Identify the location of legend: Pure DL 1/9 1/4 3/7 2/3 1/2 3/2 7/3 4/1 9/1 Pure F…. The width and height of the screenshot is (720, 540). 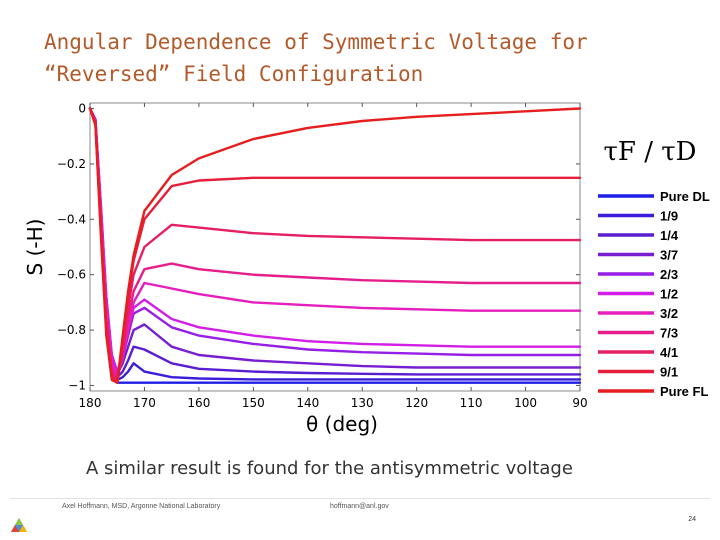
(654, 294).